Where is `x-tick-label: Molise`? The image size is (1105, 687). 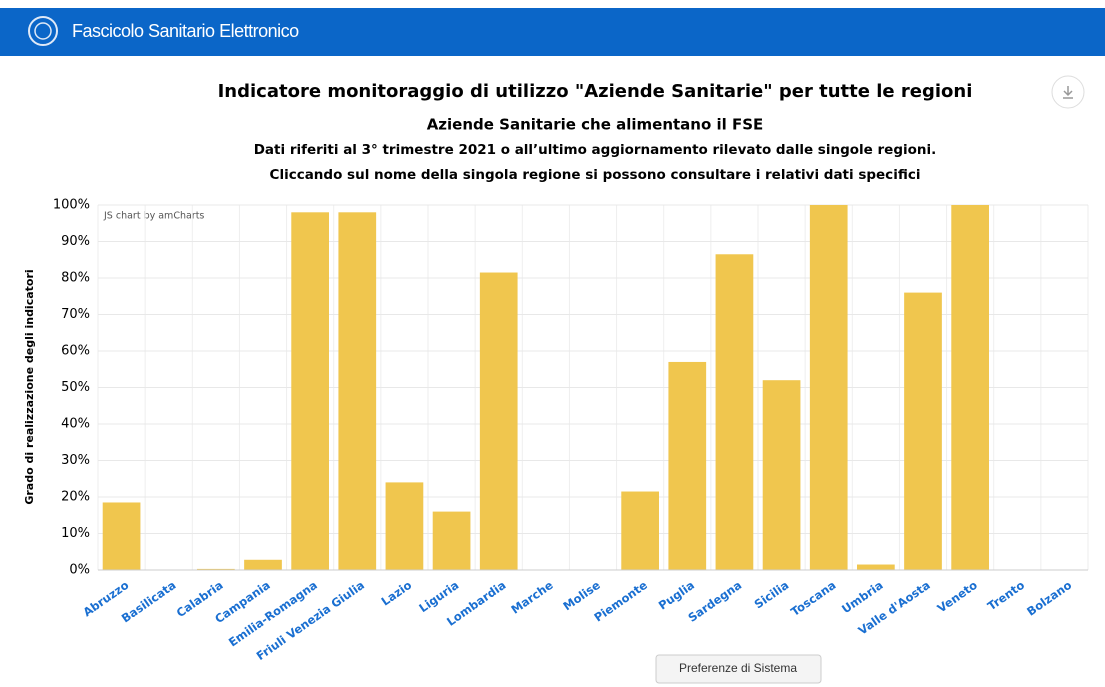
x-tick-label: Molise is located at coordinates (581, 596).